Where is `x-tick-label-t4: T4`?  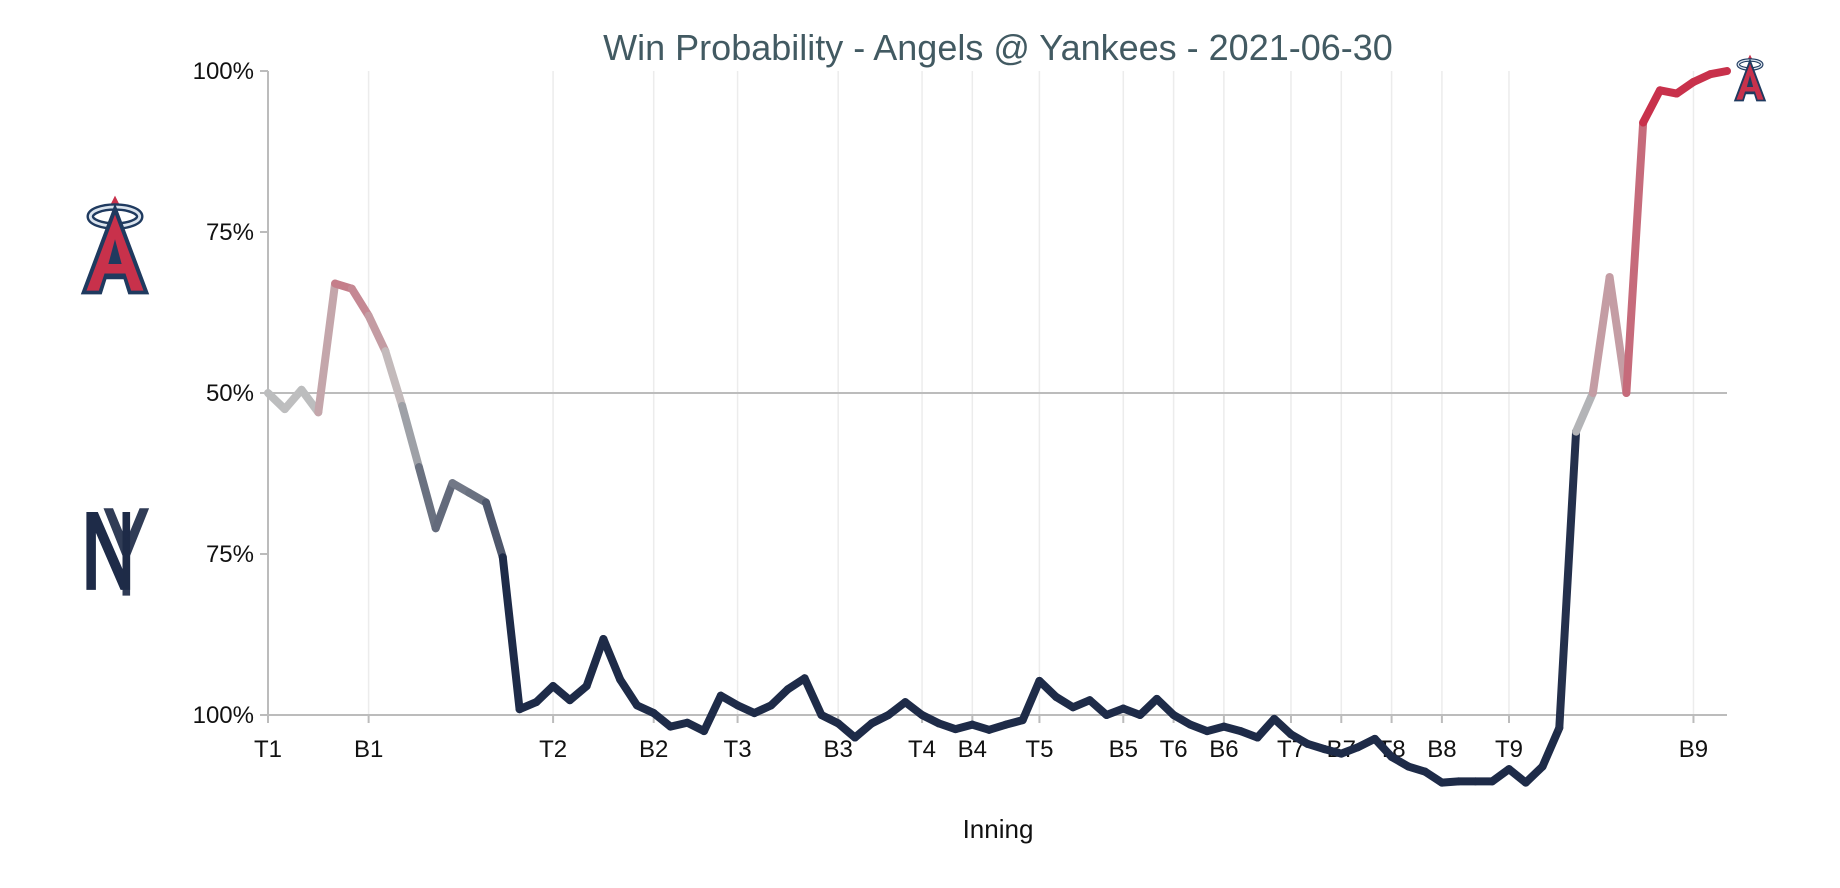 x-tick-label-t4: T4 is located at coordinates (922, 749).